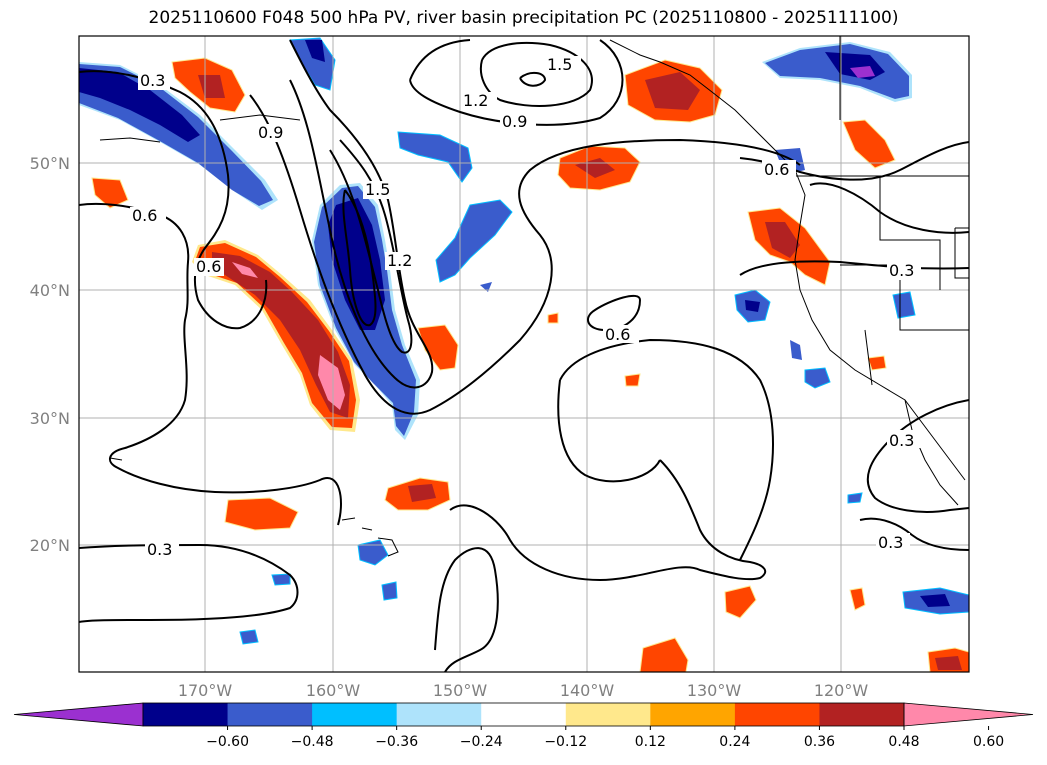  I want to click on colorbar-tick-label: −0.48, so click(312, 742).